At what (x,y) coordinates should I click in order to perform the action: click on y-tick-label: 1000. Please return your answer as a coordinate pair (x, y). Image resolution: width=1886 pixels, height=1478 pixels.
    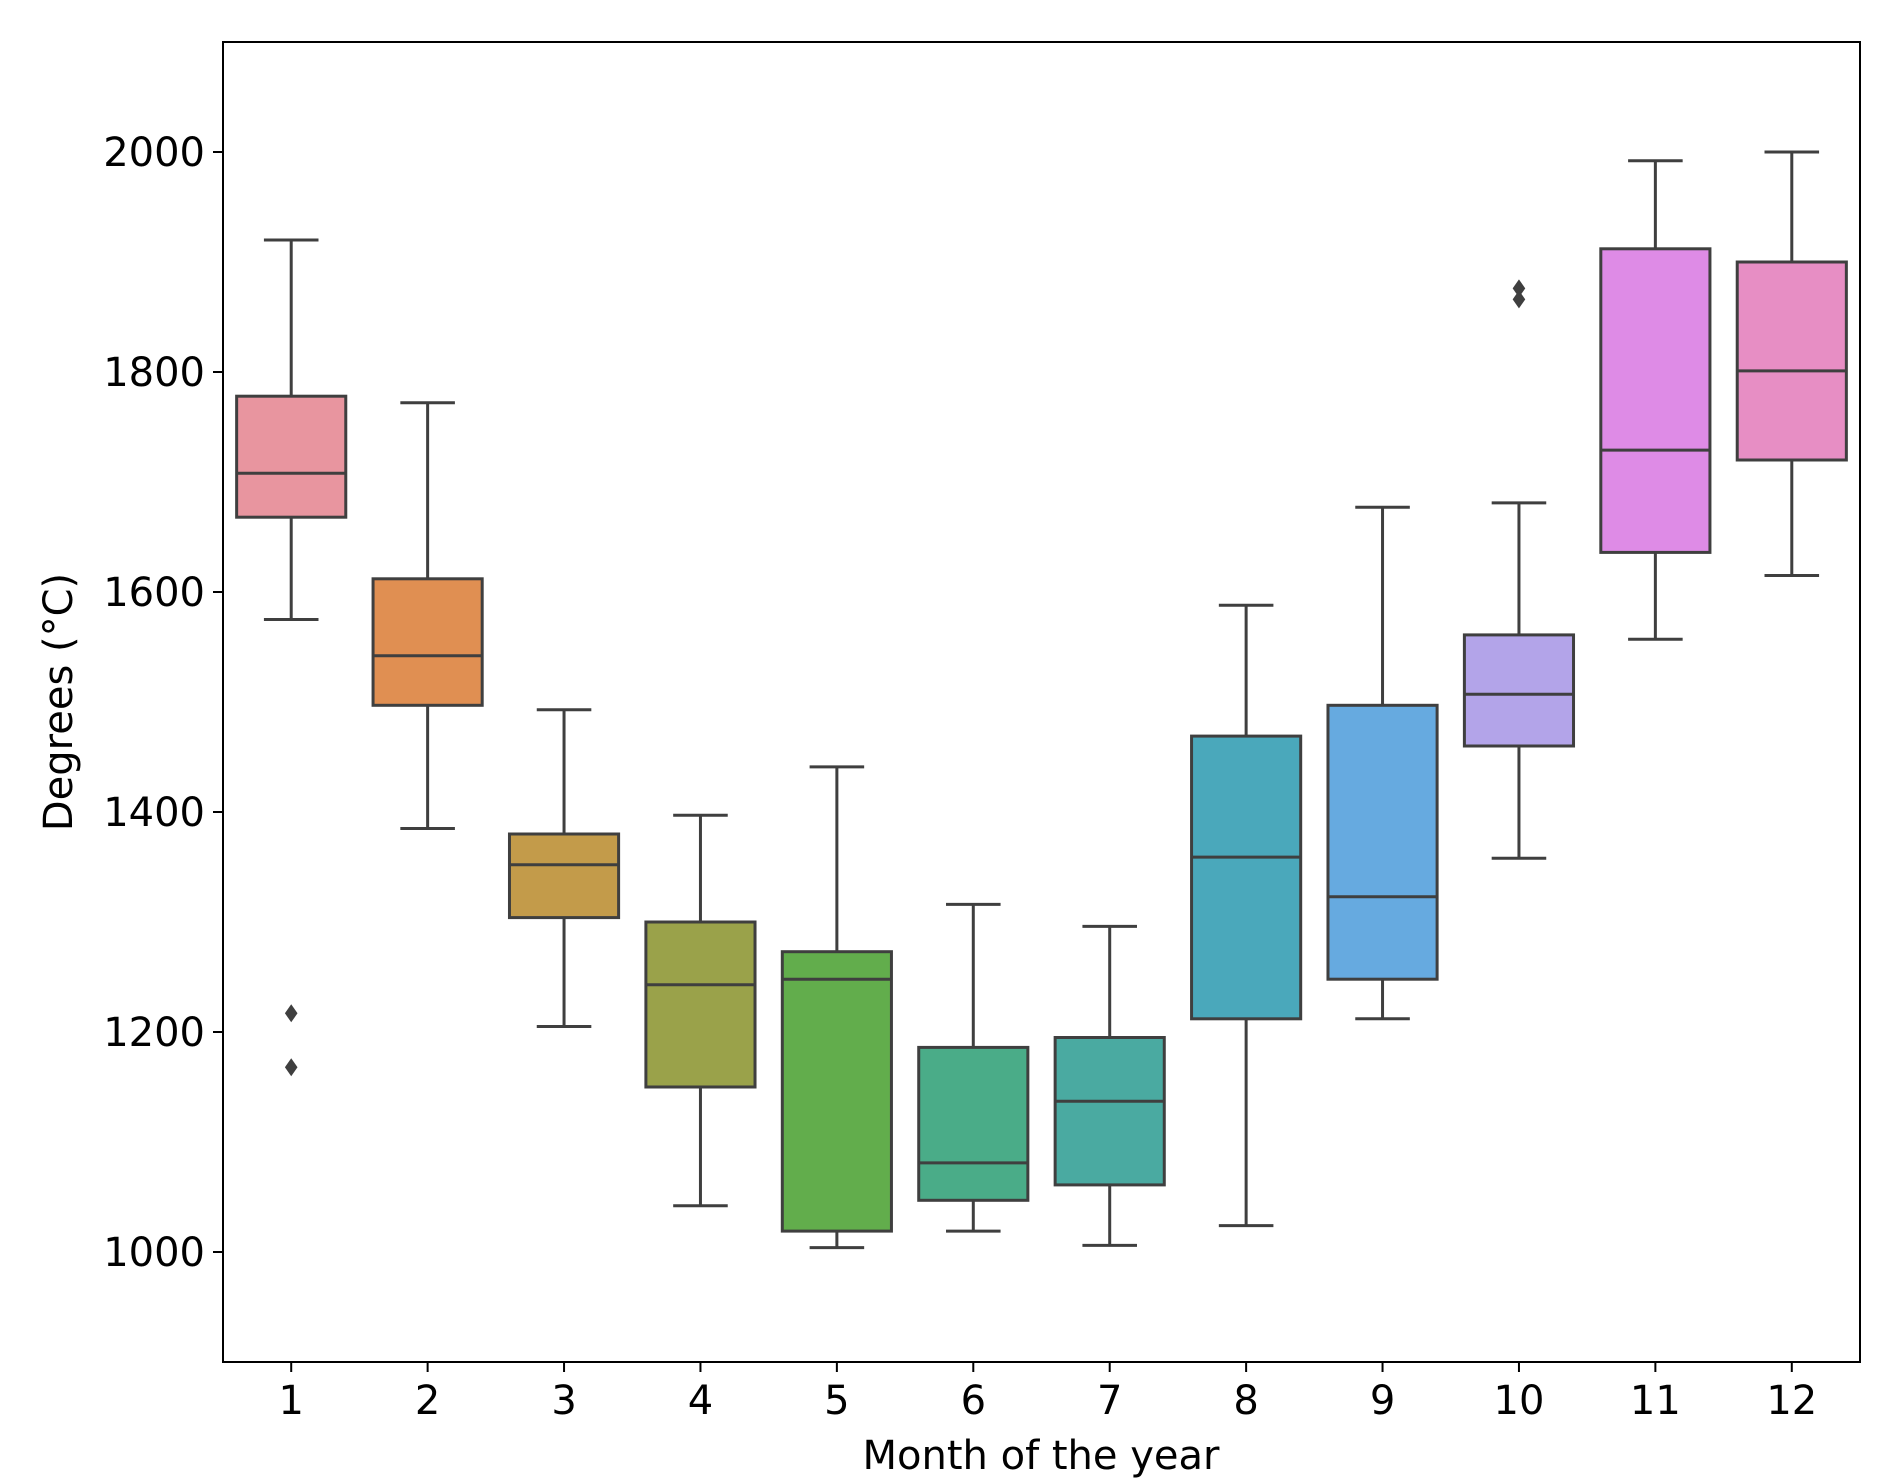
    Looking at the image, I should click on (154, 1253).